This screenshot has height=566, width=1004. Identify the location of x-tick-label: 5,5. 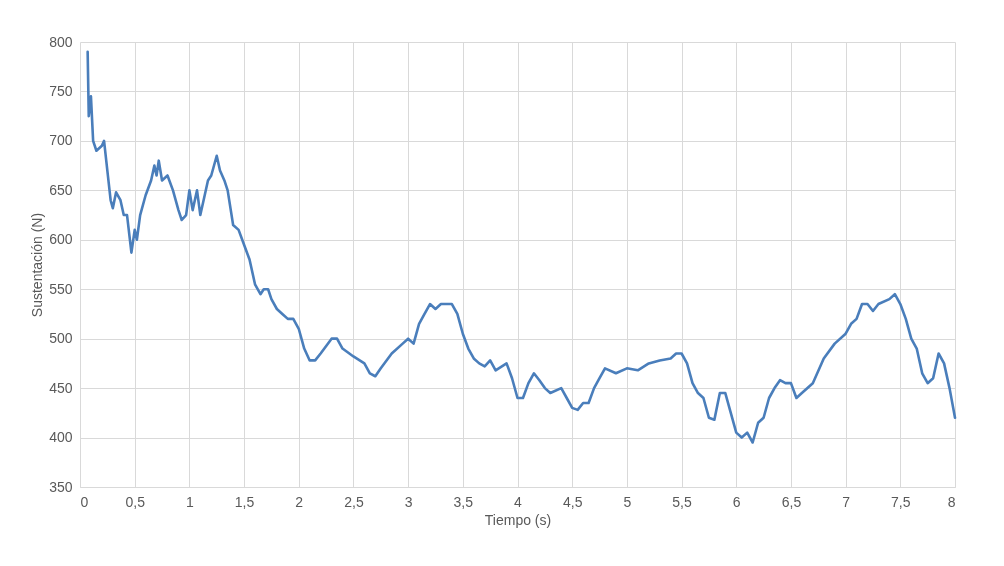
(682, 501).